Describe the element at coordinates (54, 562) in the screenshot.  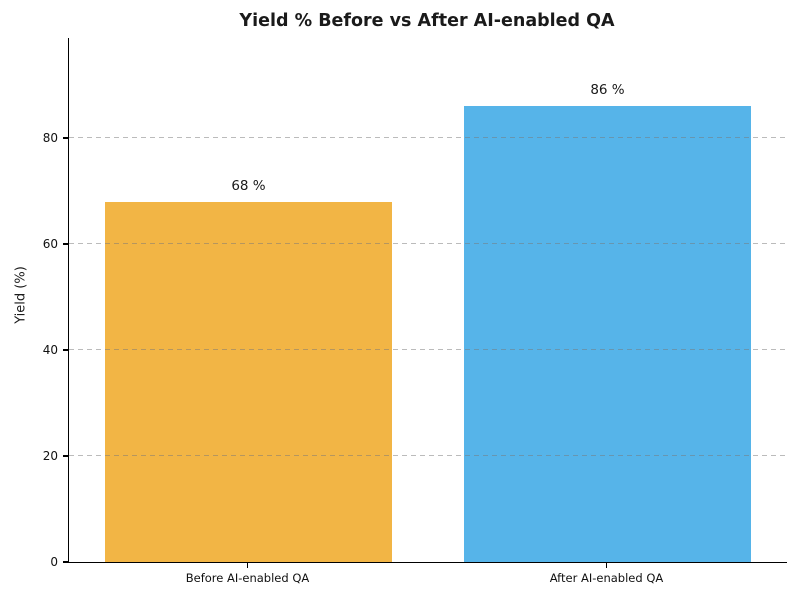
I see `y-tick-label-0: 0` at that location.